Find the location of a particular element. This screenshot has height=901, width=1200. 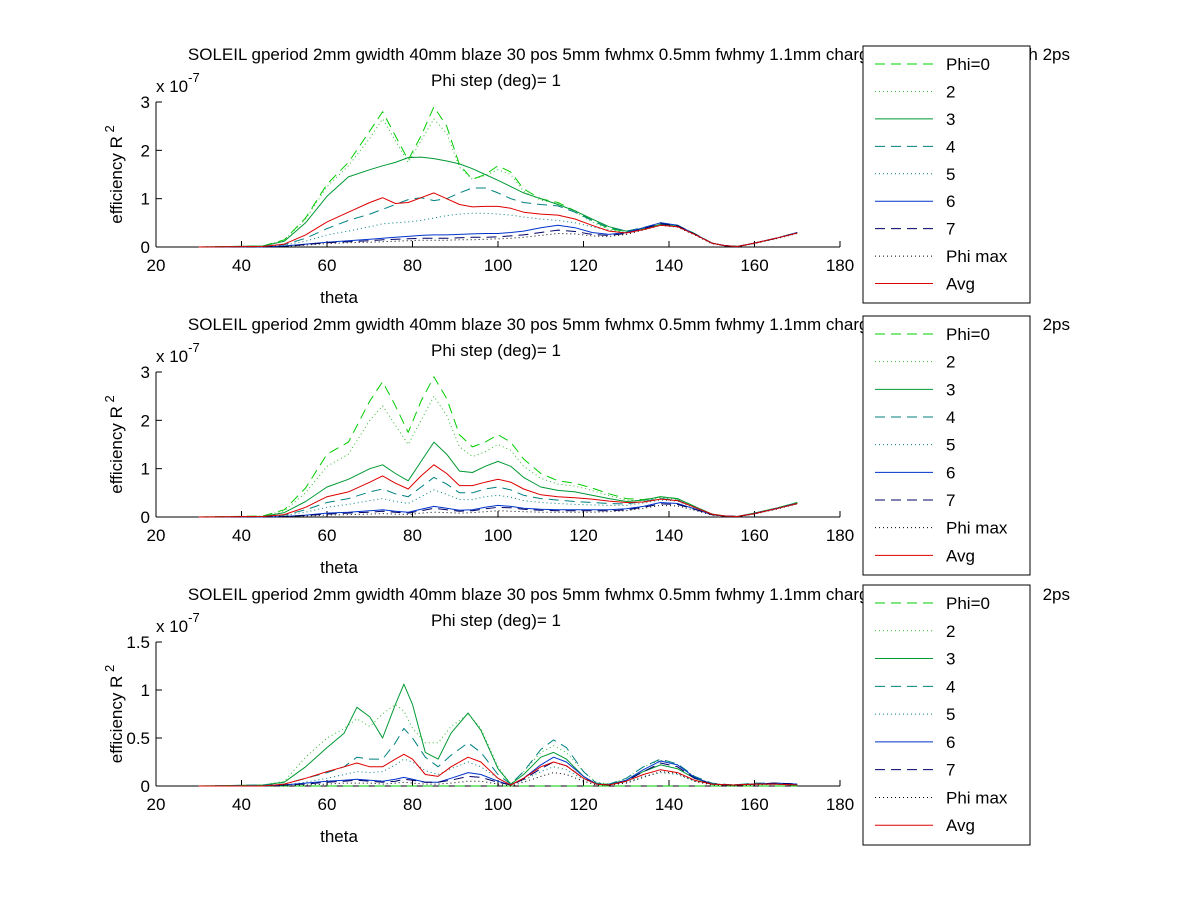

y-tick-label: 2 is located at coordinates (145, 150).